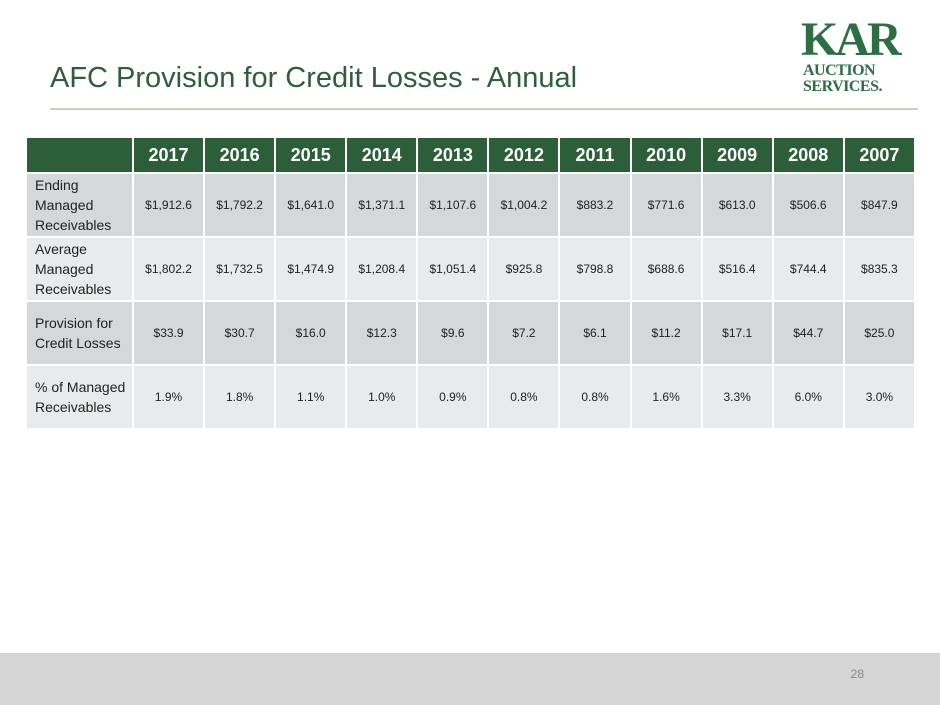 The image size is (940, 705). What do you see at coordinates (808, 397) in the screenshot?
I see `table-cell: 6.0%` at bounding box center [808, 397].